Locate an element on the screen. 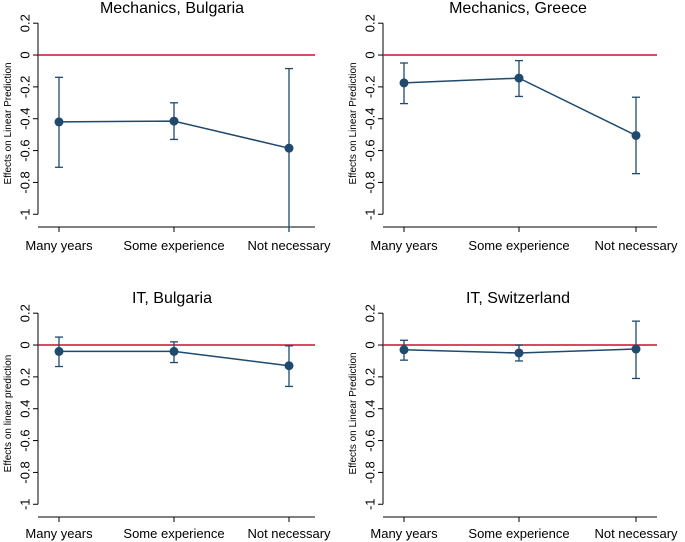 This screenshot has width=685, height=542. chart-title: Mechanics, Greece is located at coordinates (518, 8).